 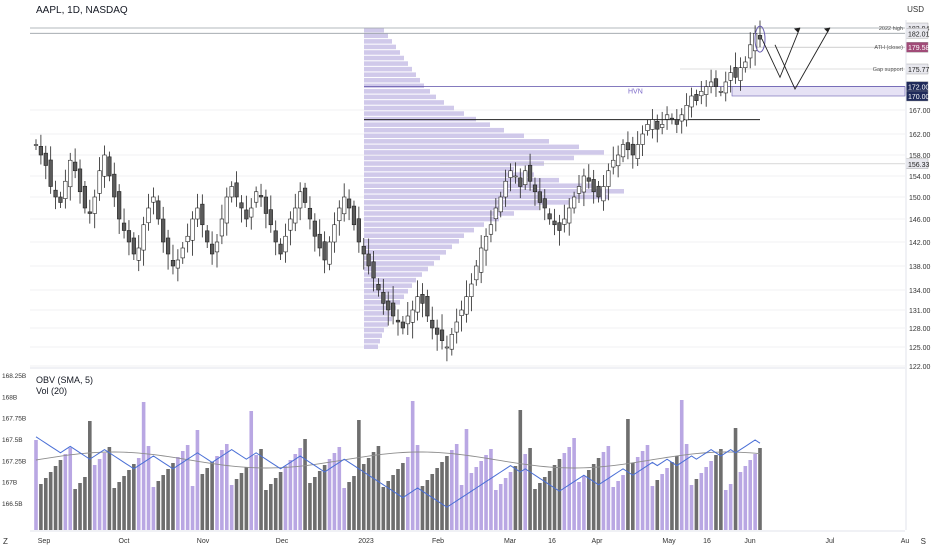 What do you see at coordinates (923, 541) in the screenshot?
I see `settings-icon: S` at bounding box center [923, 541].